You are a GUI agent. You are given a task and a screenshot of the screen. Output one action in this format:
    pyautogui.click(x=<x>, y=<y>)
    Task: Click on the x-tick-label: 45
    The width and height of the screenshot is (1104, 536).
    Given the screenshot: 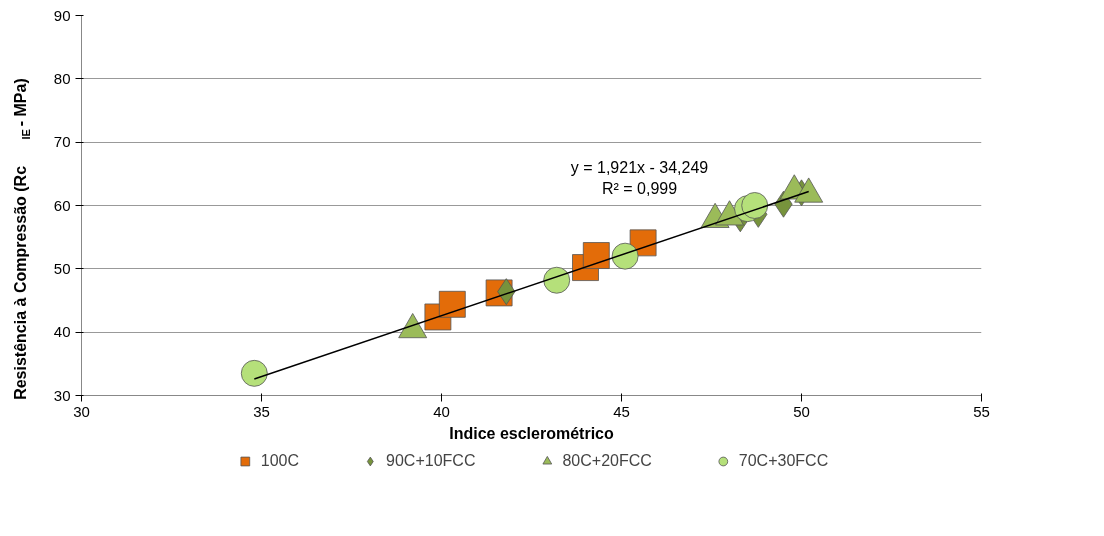 What is the action you would take?
    pyautogui.click(x=621, y=411)
    